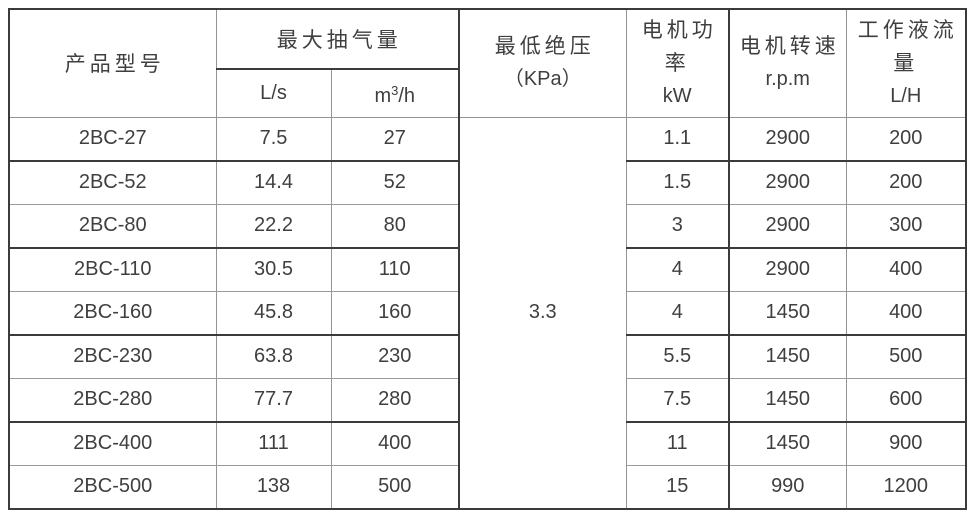  What do you see at coordinates (677, 400) in the screenshot?
I see `cell-kw: 7.5` at bounding box center [677, 400].